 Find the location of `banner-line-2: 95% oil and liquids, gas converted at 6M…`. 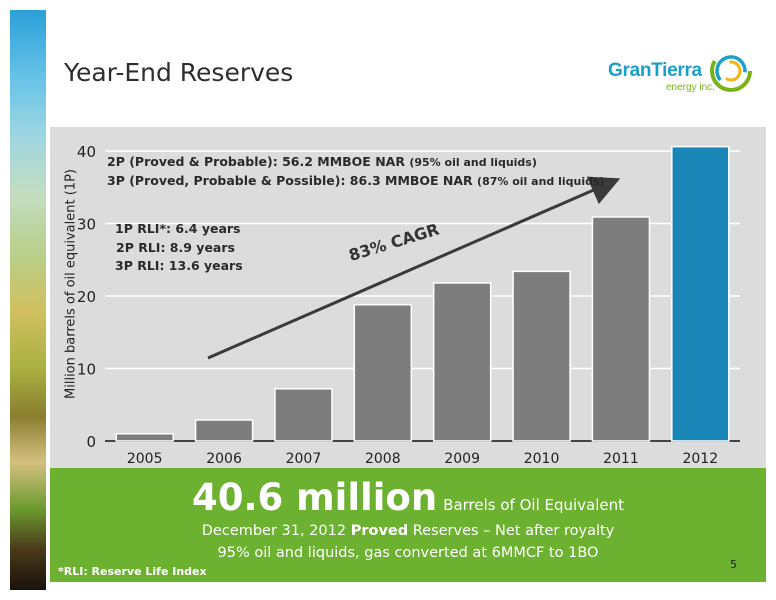

banner-line-2: 95% oil and liquids, gas converted at 6M… is located at coordinates (408, 553).